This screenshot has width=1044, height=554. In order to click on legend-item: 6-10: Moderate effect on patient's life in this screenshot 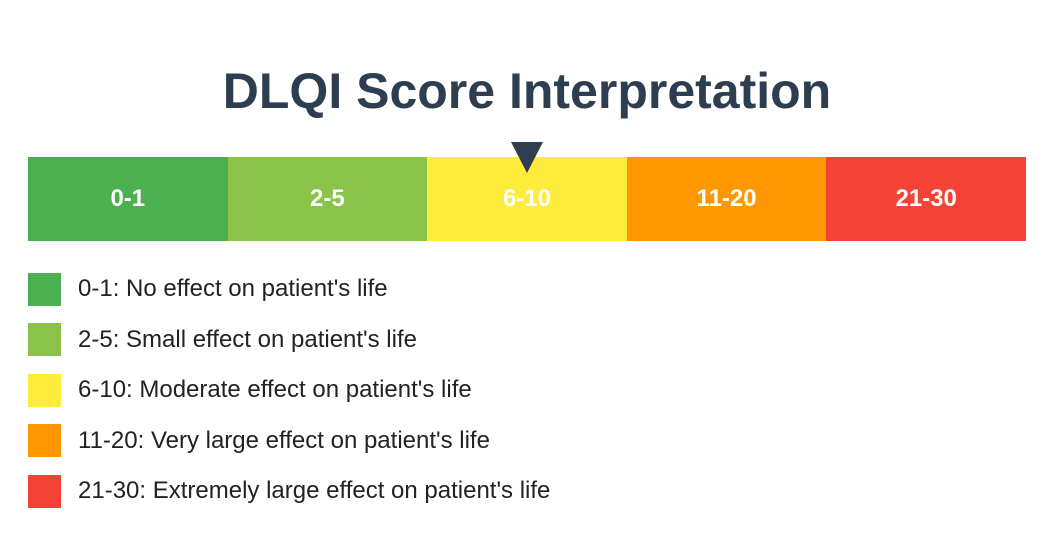, I will do `click(289, 390)`.